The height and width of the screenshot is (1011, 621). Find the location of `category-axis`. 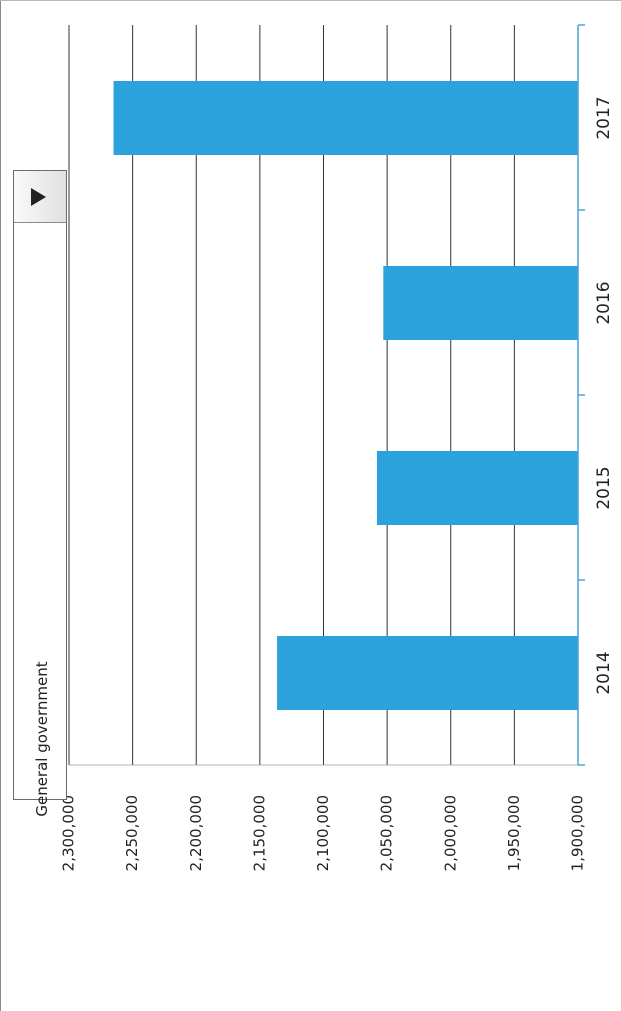

category-axis is located at coordinates (581, 395).